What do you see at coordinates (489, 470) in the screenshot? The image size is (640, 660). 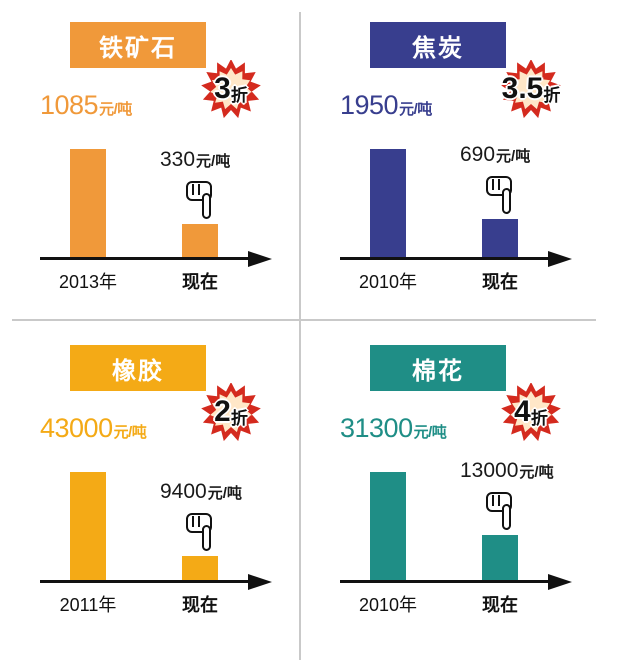 I see `current-value-number: 13000` at bounding box center [489, 470].